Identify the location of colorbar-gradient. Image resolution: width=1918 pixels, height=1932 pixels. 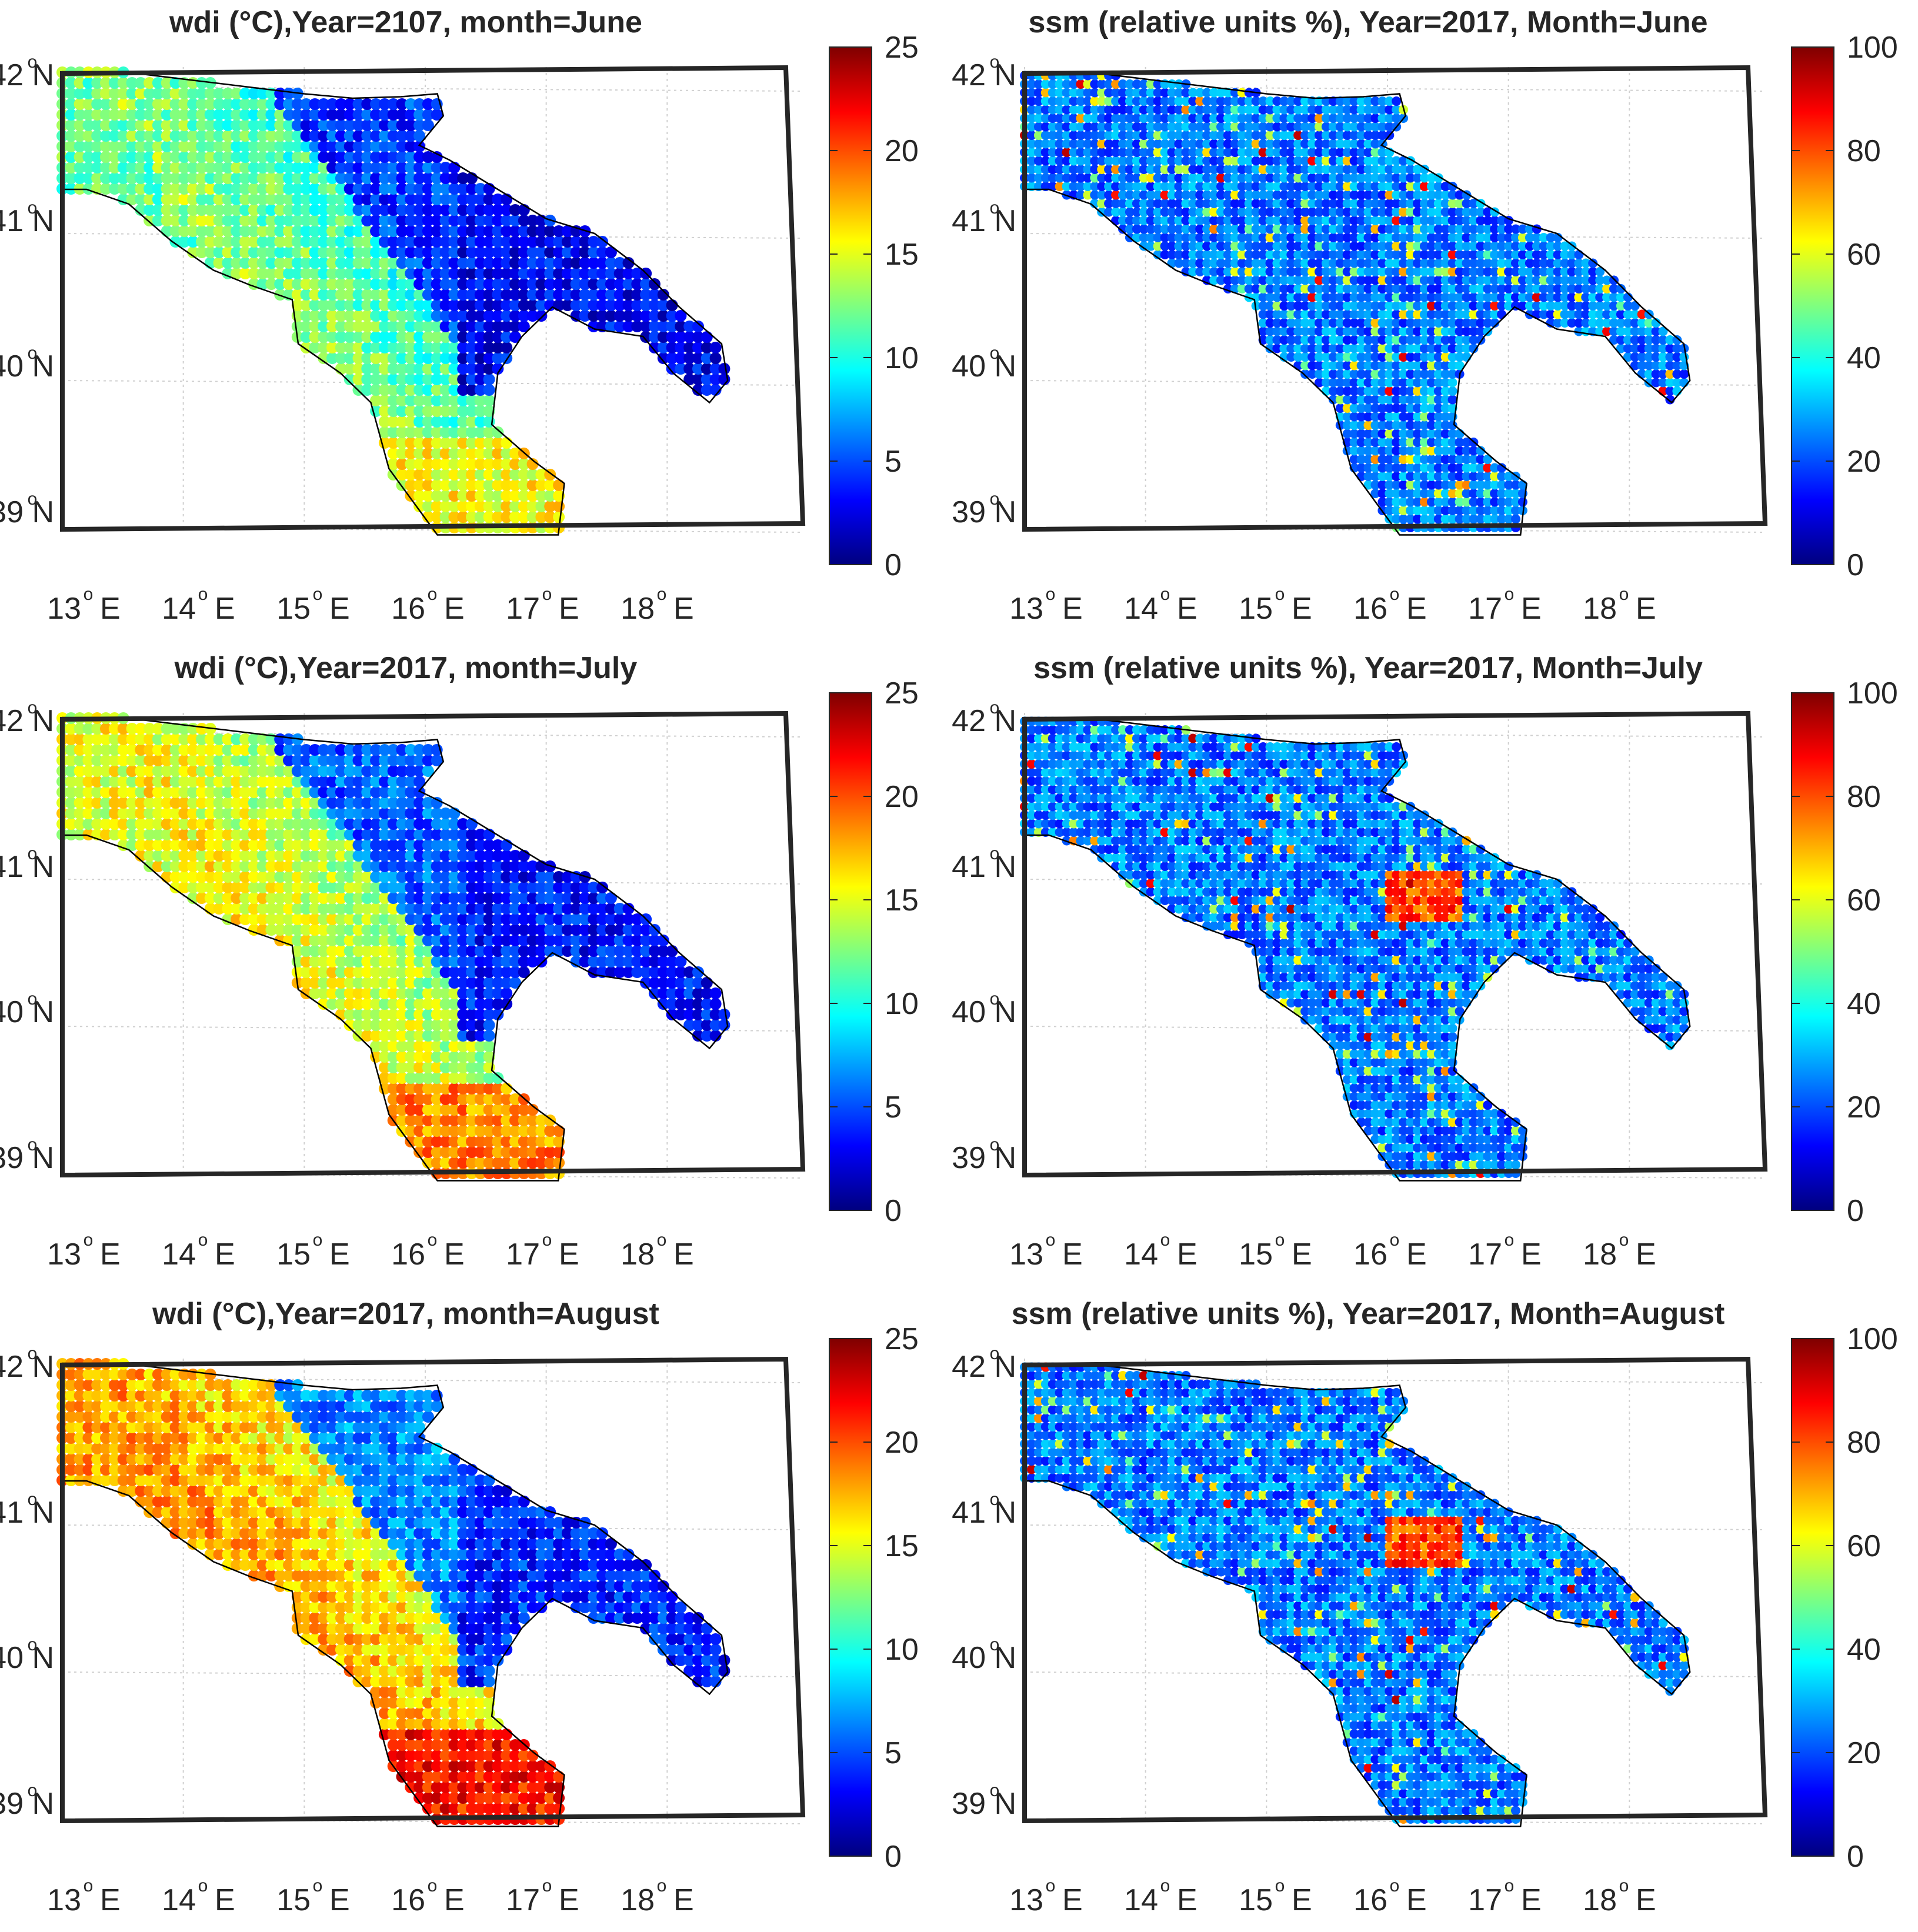
(850, 305).